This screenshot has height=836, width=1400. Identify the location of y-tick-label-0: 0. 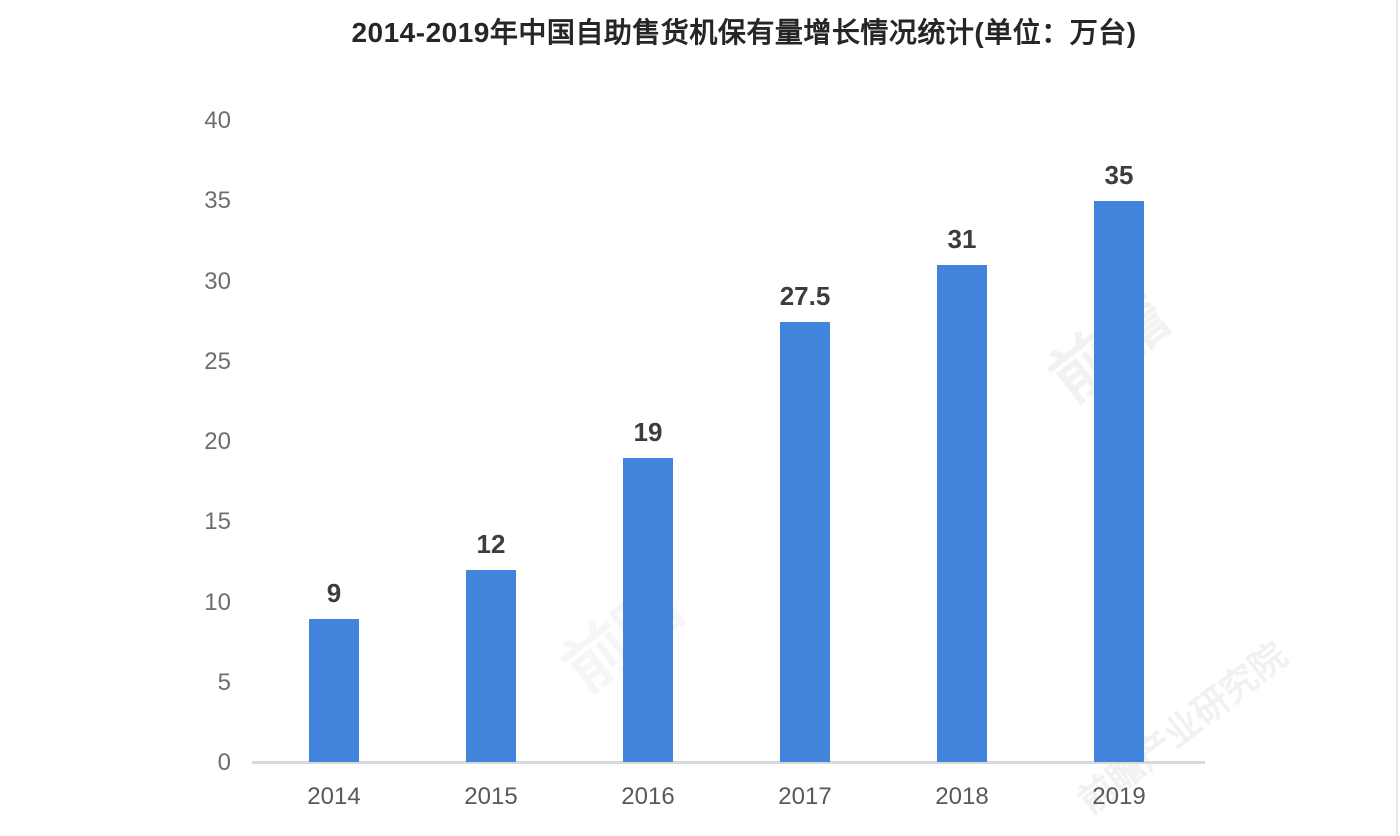
(224, 762).